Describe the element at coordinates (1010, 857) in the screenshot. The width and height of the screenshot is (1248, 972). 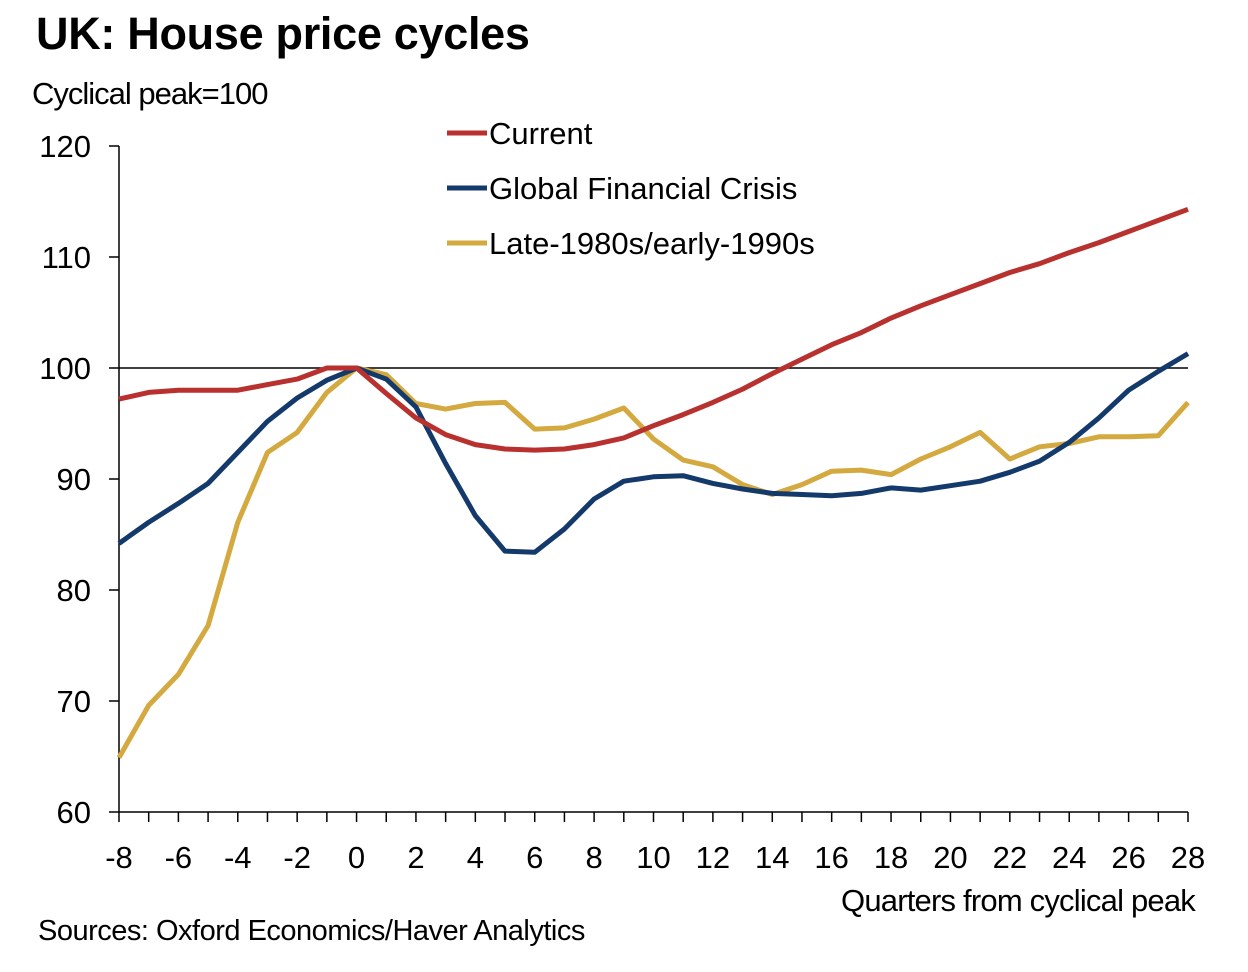
I see `x-tick-label: 22` at that location.